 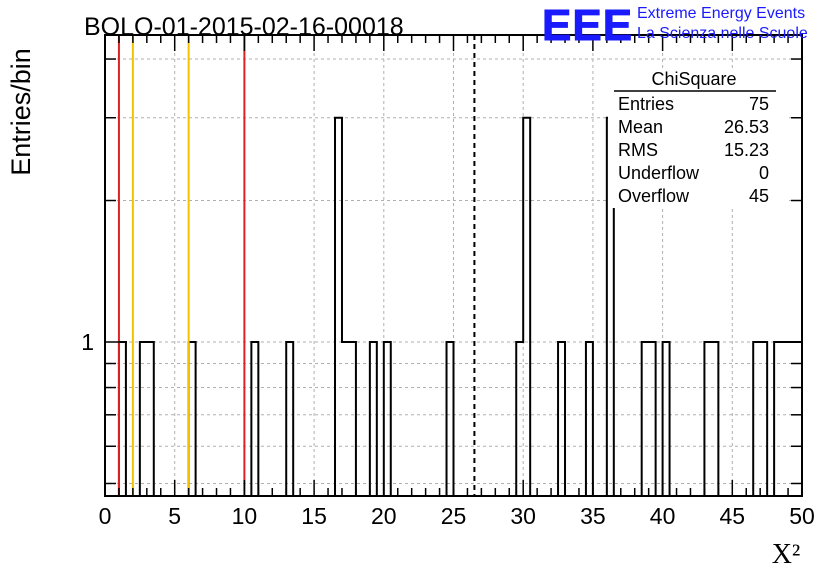 What do you see at coordinates (21, 112) in the screenshot?
I see `y-axis-label: Entries/bin` at bounding box center [21, 112].